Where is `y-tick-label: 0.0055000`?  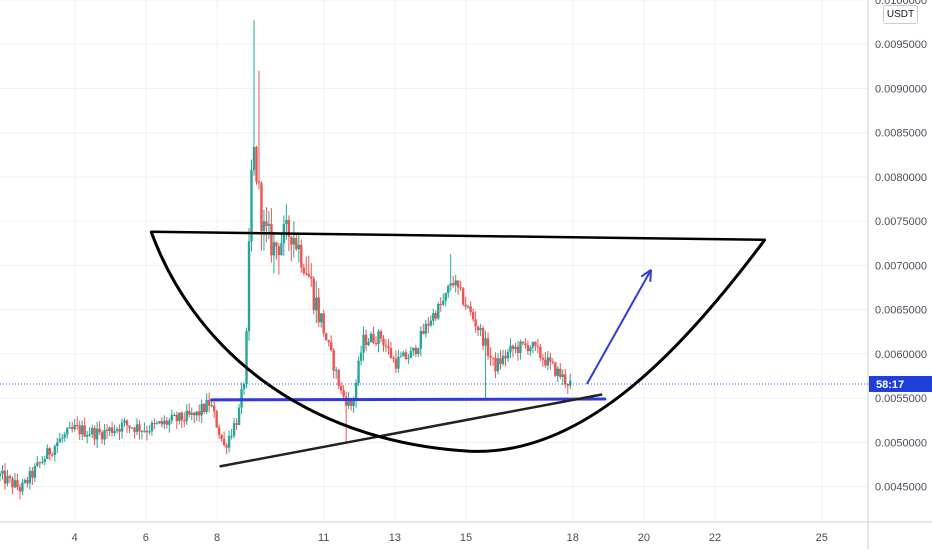 y-tick-label: 0.0055000 is located at coordinates (901, 399).